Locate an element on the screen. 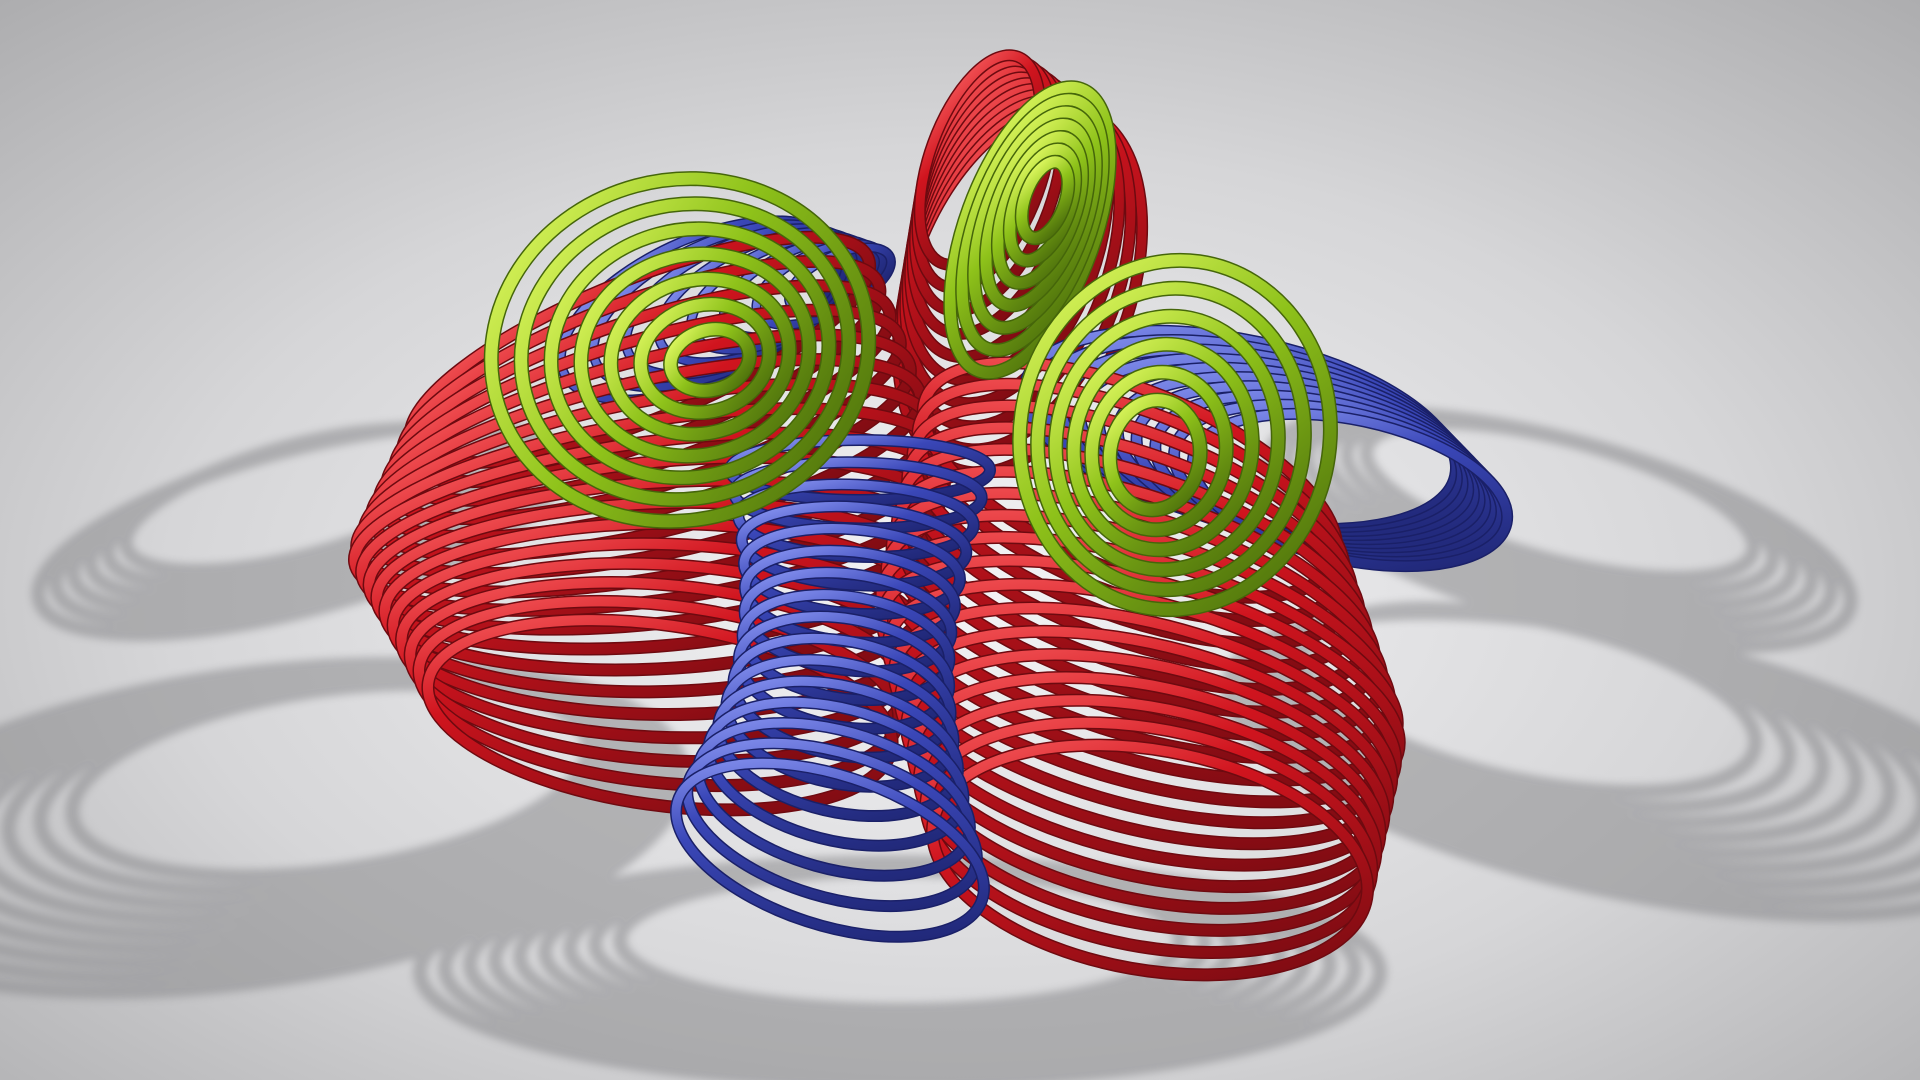 This screenshot has height=1080, width=1920. shadow-ring is located at coordinates (900, 967).